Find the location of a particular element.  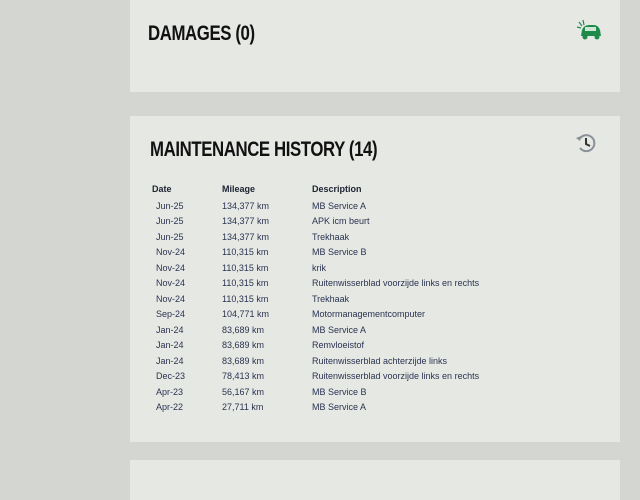

table-row: Sep-24 104,771 km Motormanagementcomputer is located at coordinates (372, 315).